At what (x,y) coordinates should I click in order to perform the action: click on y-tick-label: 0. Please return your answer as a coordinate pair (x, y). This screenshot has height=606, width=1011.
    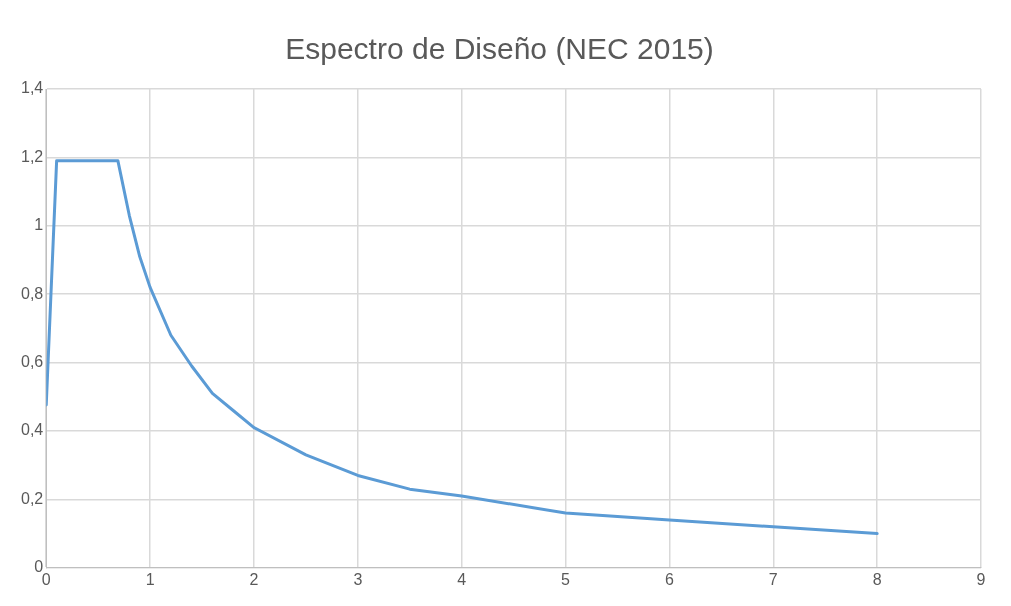
    Looking at the image, I should click on (39, 567).